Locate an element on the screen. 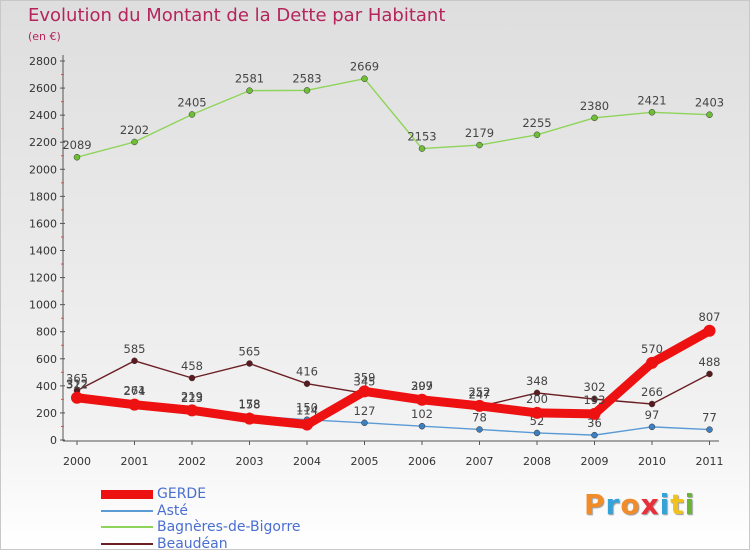  y-tick-label: 400 is located at coordinates (46, 386).